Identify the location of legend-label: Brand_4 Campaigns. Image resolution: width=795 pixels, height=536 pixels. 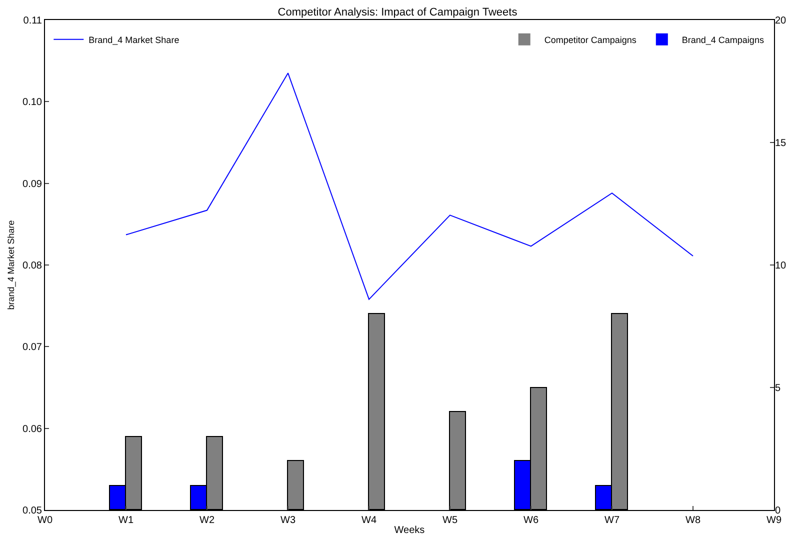
(723, 39).